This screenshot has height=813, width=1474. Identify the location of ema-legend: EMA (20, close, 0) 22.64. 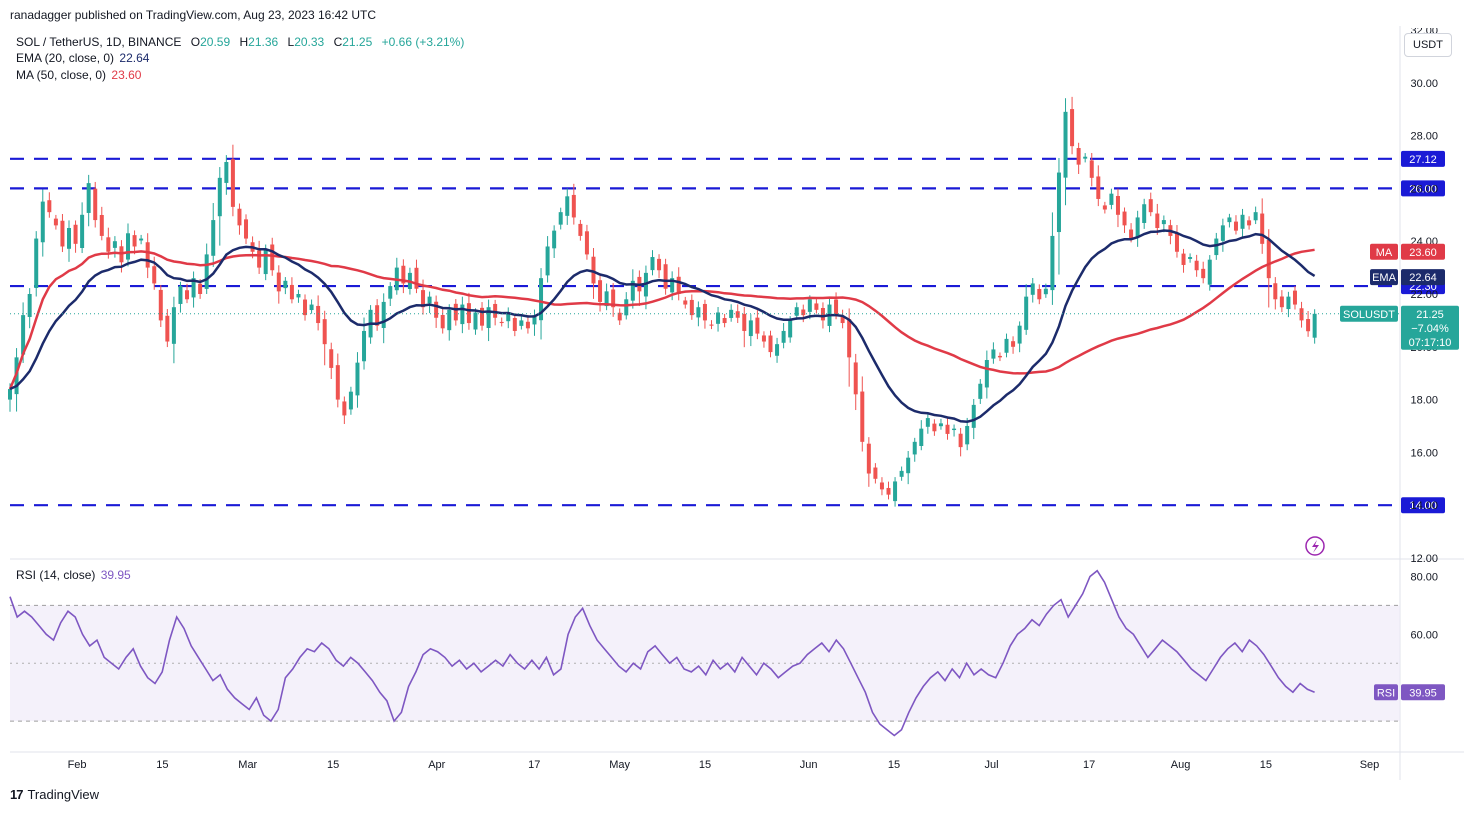
(82, 58).